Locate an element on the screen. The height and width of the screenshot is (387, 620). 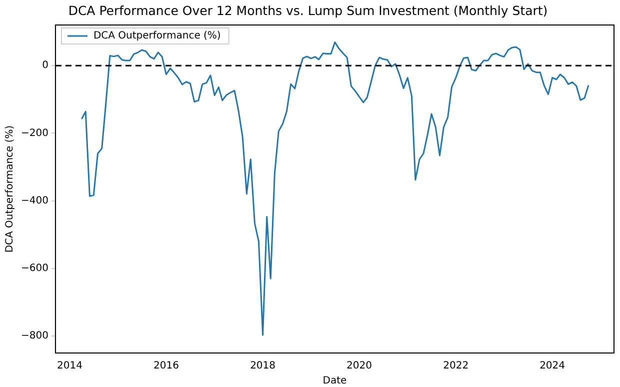
y-tick-label: −400 is located at coordinates (34, 200).